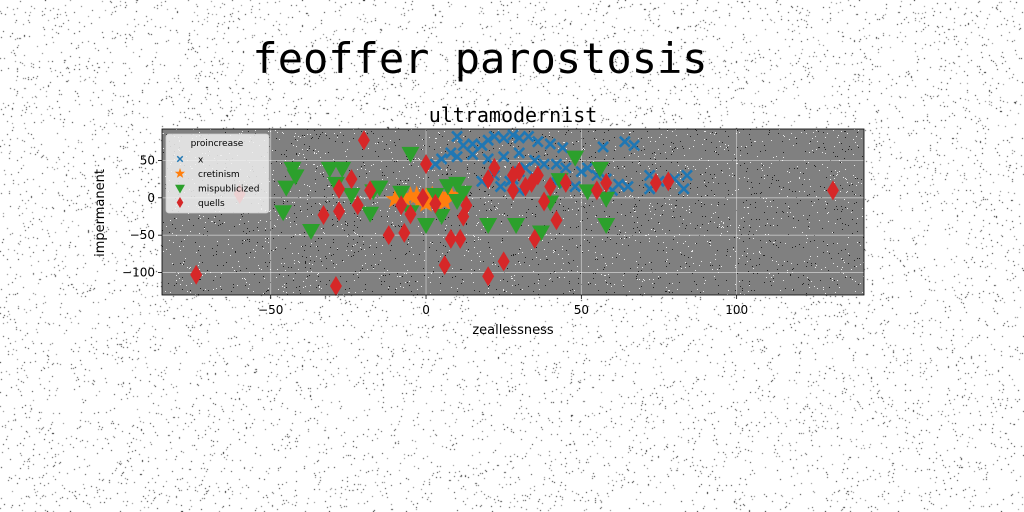 The width and height of the screenshot is (1024, 512). What do you see at coordinates (581, 310) in the screenshot?
I see `x-tick-label: 50` at bounding box center [581, 310].